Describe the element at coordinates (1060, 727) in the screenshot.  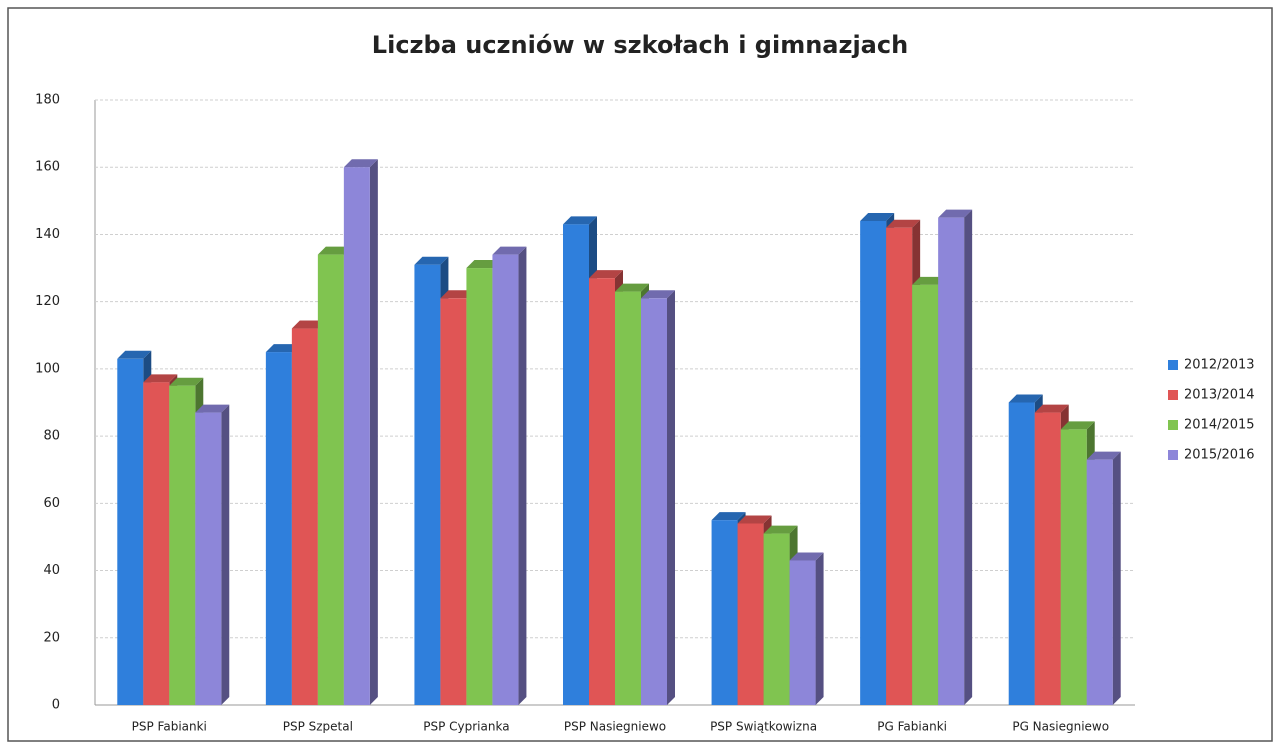
I see `x-tick-label: PG Nasiegniewo` at that location.